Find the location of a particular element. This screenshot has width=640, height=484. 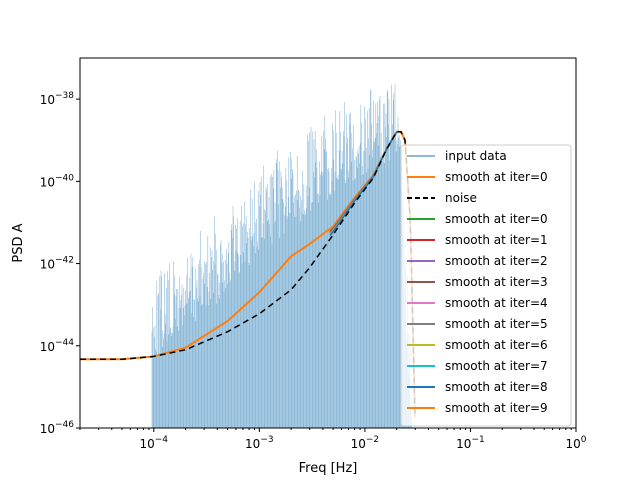

legend-label: smooth at iter=2 is located at coordinates (496, 261).